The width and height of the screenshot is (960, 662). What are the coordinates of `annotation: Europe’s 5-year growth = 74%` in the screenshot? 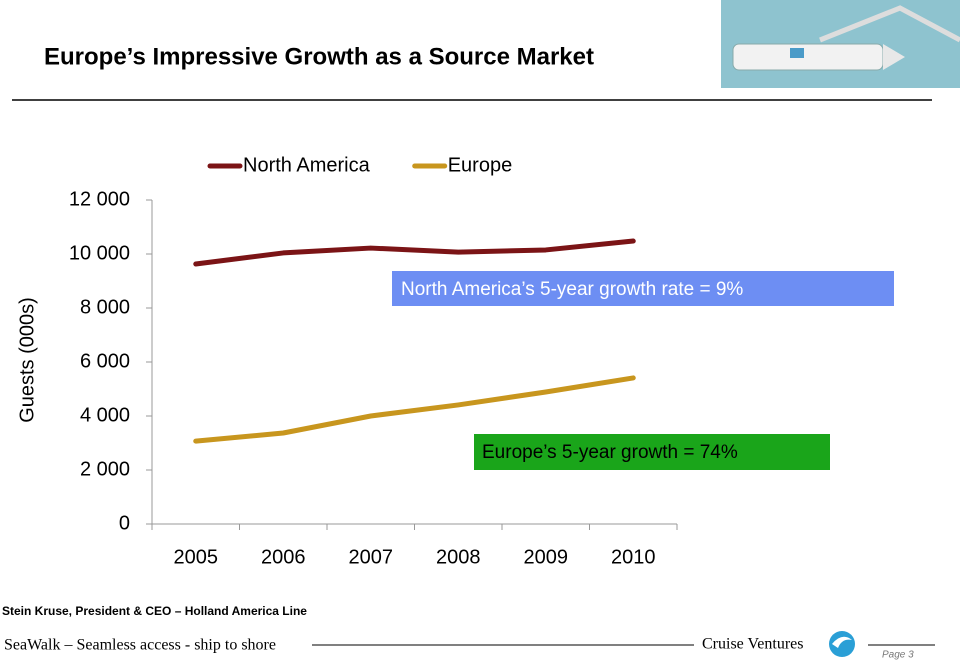 It's located at (610, 452).